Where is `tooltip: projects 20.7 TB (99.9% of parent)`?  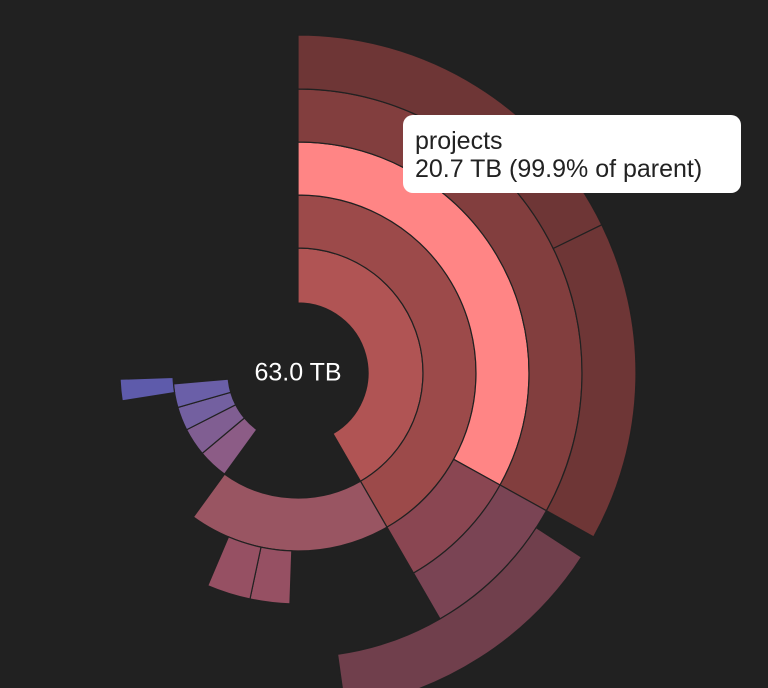
tooltip: projects 20.7 TB (99.9% of parent) is located at coordinates (572, 154).